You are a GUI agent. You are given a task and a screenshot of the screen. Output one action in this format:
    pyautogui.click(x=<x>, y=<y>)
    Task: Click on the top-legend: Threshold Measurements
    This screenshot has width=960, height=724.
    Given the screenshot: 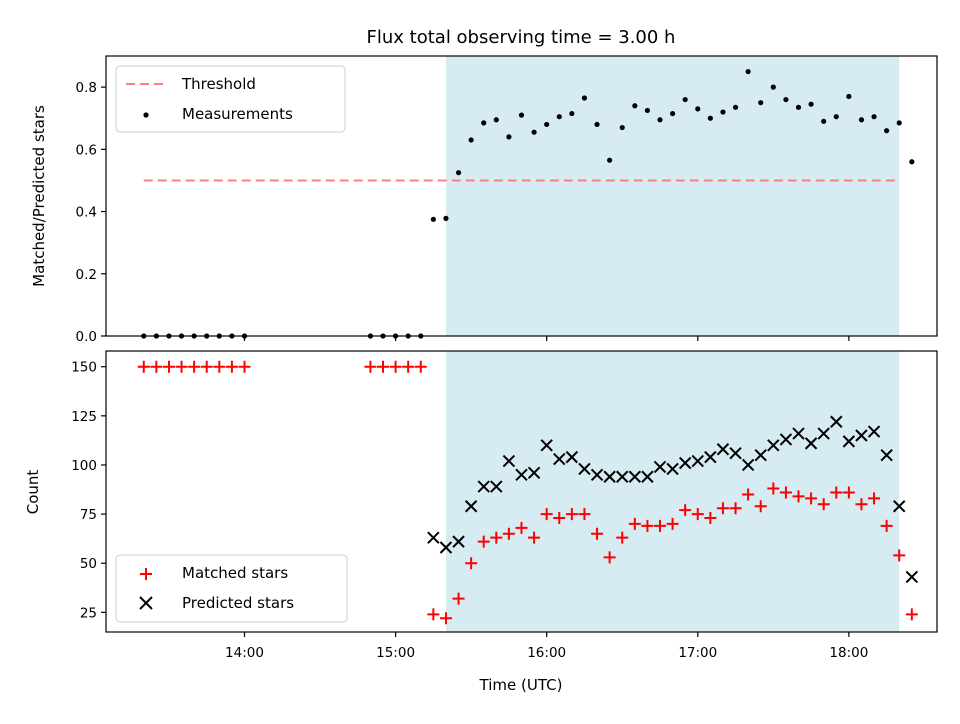 What is the action you would take?
    pyautogui.click(x=230, y=99)
    